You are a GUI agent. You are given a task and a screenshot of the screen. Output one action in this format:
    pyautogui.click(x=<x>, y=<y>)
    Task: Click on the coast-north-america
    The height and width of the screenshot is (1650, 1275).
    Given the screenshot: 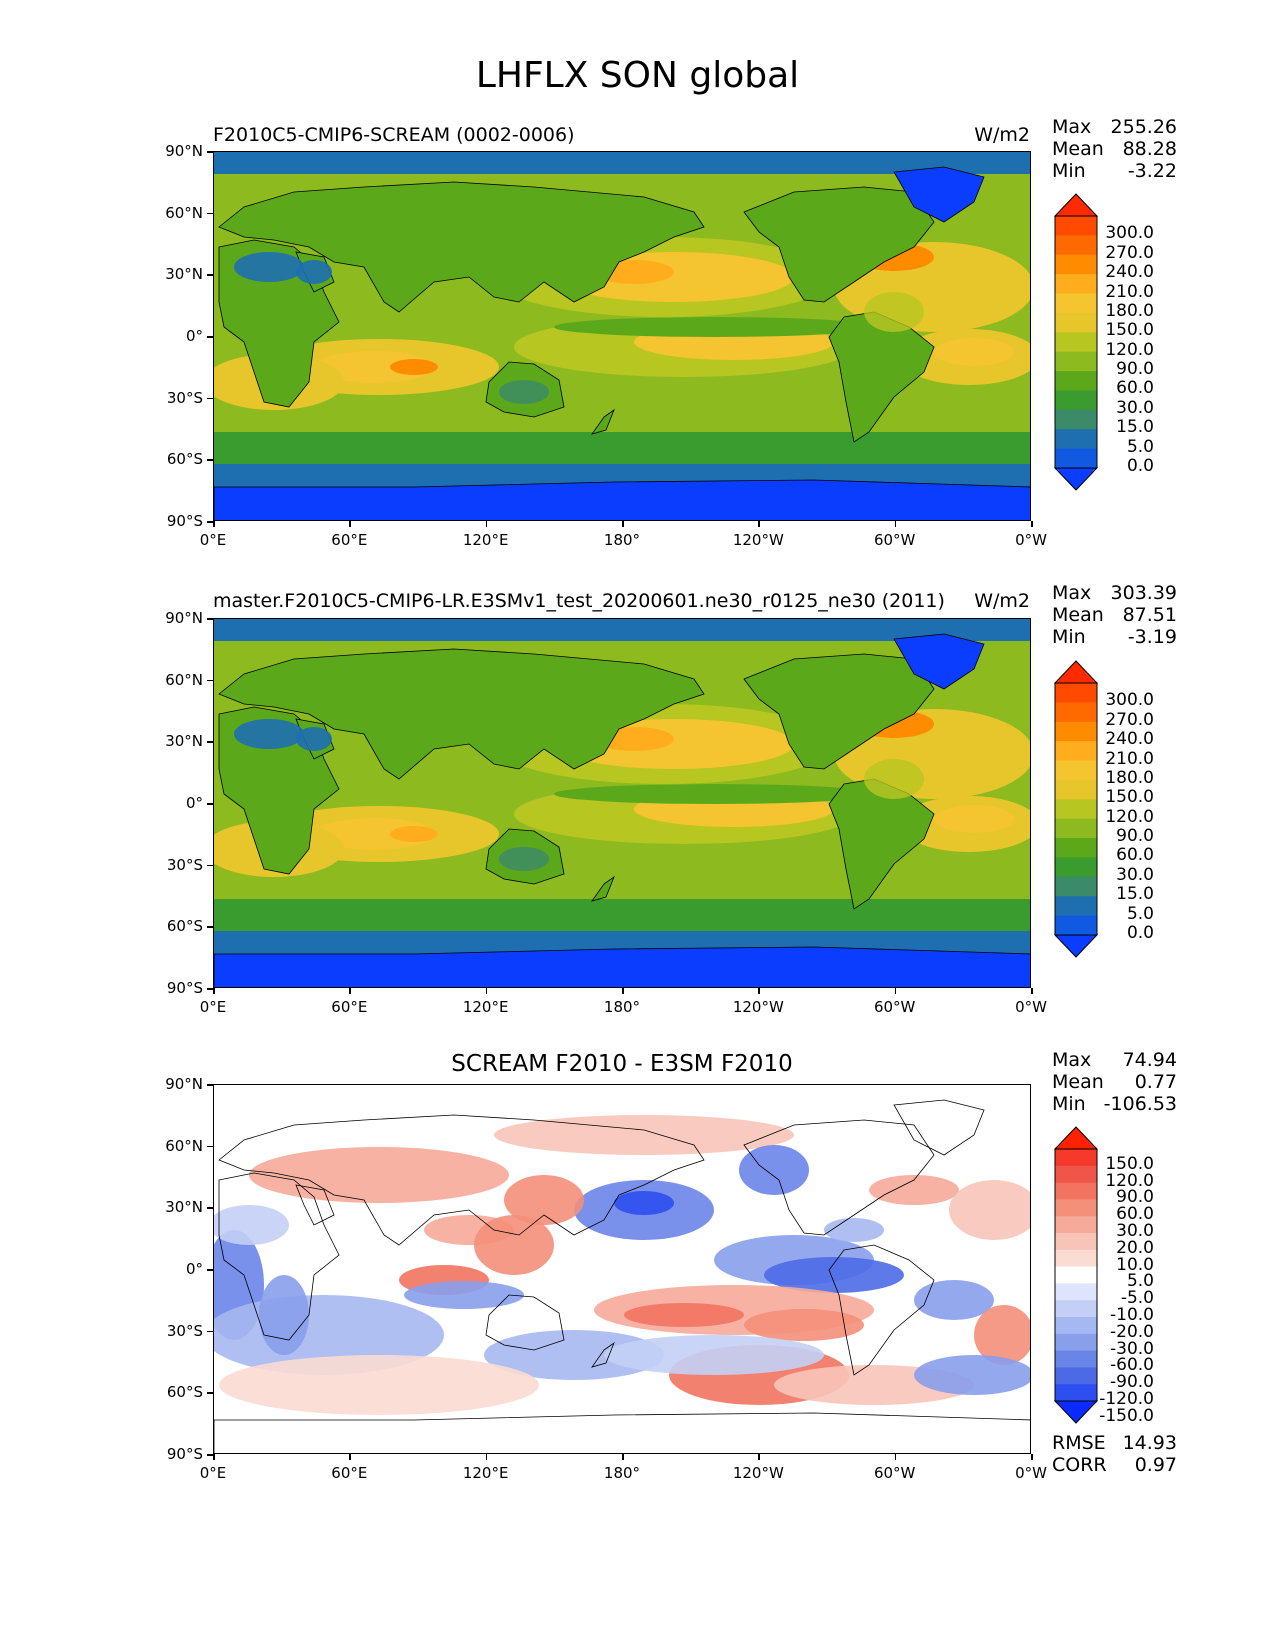 What is the action you would take?
    pyautogui.click(x=839, y=1177)
    